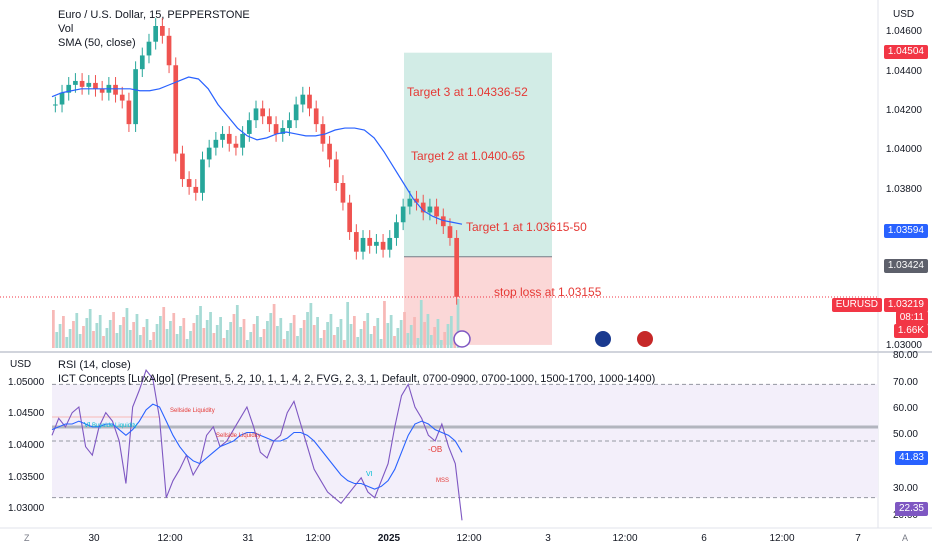 This screenshot has width=932, height=550. What do you see at coordinates (94, 365) in the screenshot?
I see `rsi-legend: RSI (14, close)` at bounding box center [94, 365].